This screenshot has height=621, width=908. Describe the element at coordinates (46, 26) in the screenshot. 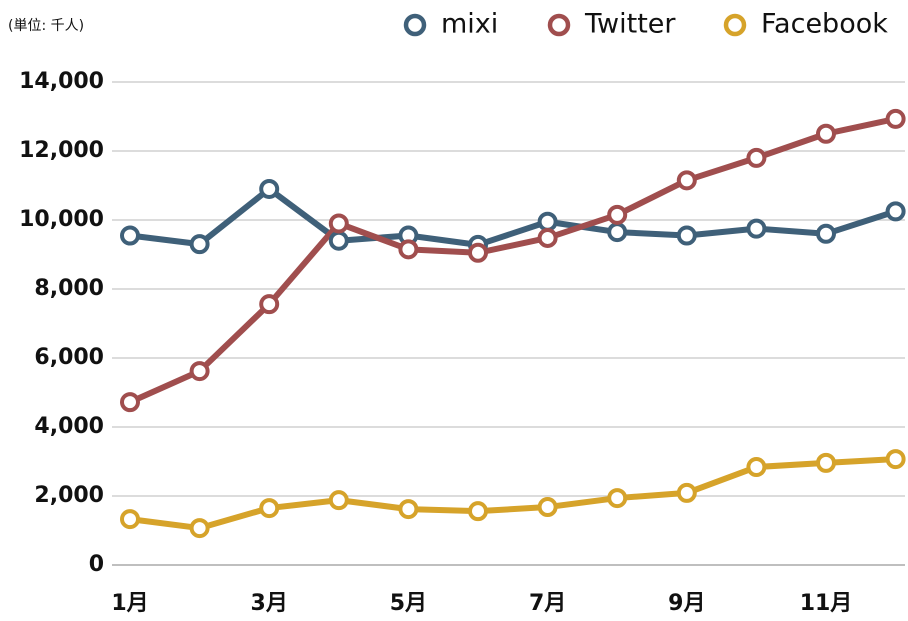

I see `unit-label: (単位: 千人)` at that location.